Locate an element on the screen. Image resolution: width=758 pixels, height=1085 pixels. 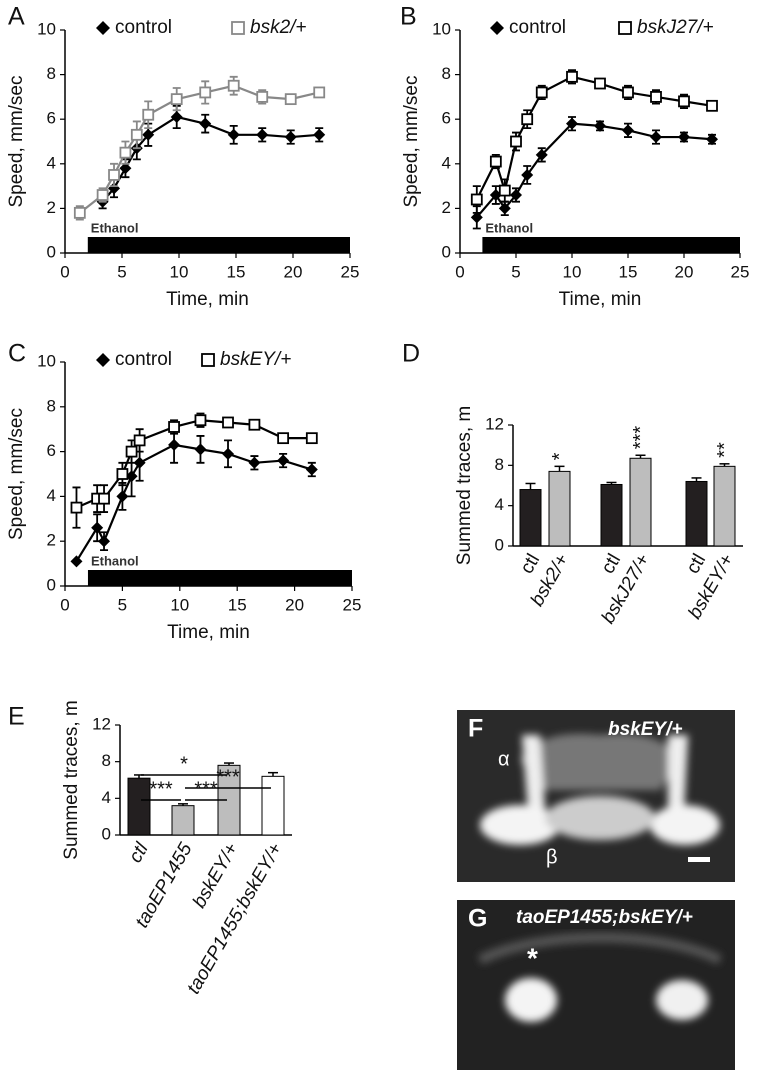
panel-label: E is located at coordinates (16, 717).